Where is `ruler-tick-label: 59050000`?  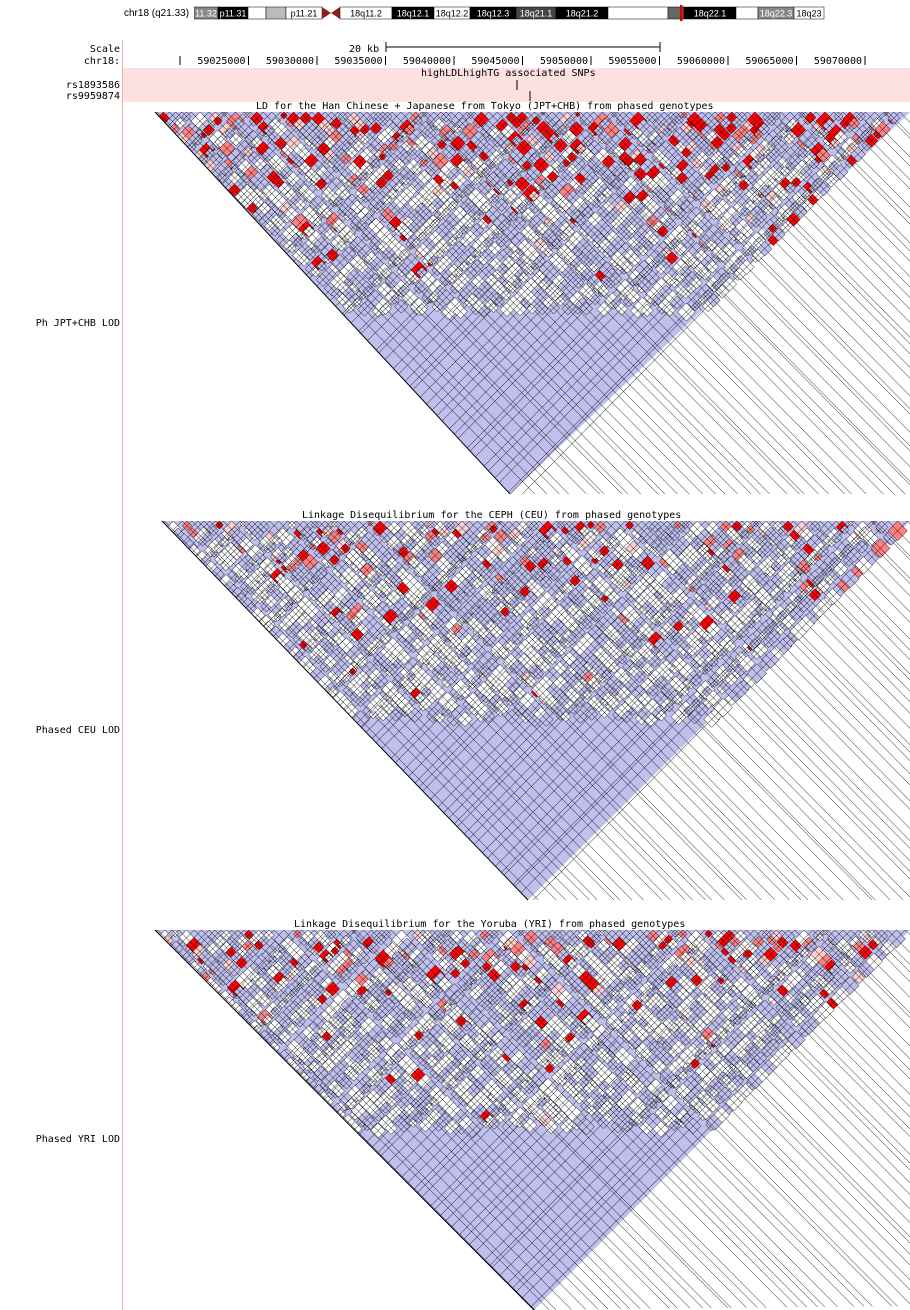
ruler-tick-label: 59050000 is located at coordinates (564, 61).